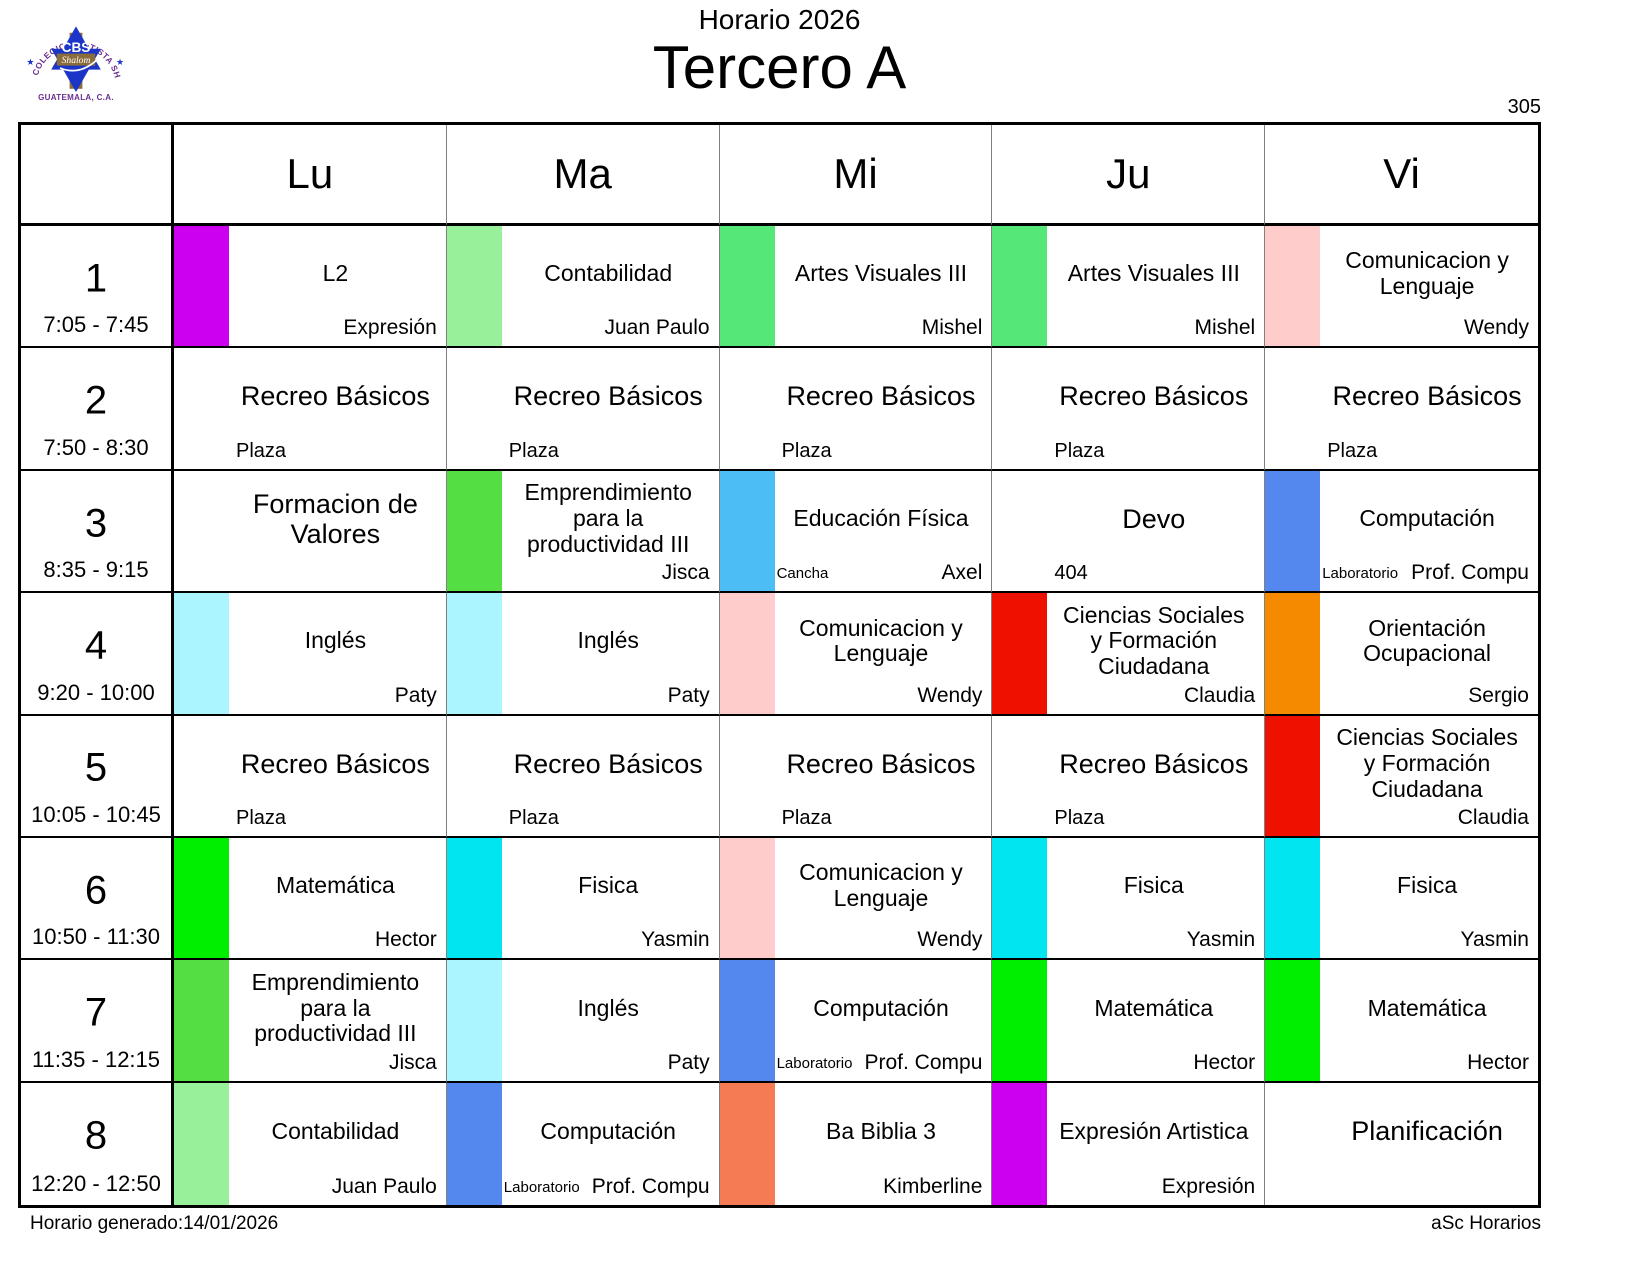  Describe the element at coordinates (856, 1143) in the screenshot. I see `schedule-cell: Ba Biblia 3 Kimberline` at that location.